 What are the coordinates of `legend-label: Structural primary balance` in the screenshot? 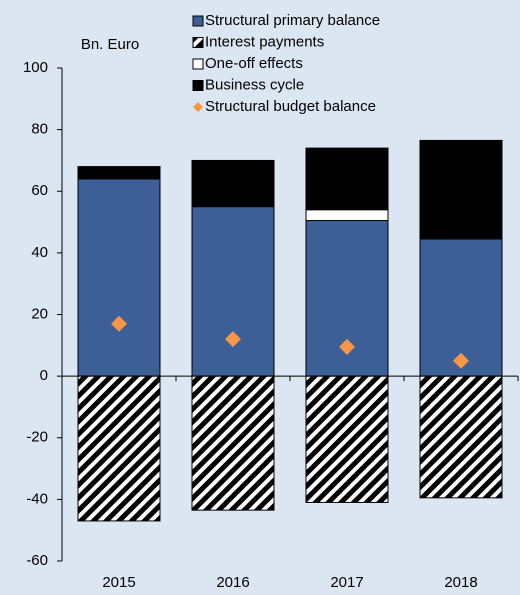 It's located at (292, 20).